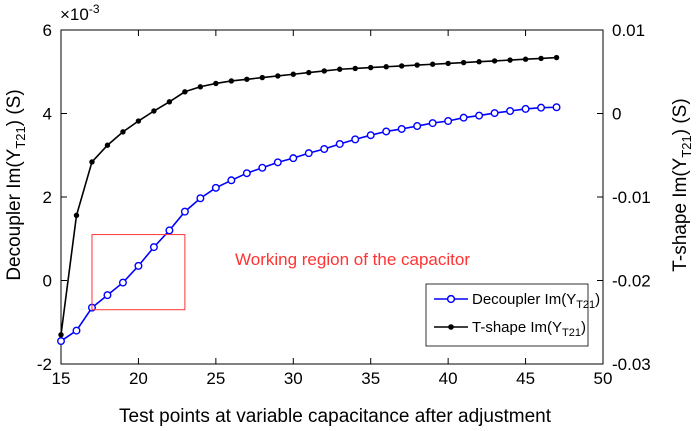 The image size is (700, 431). Describe the element at coordinates (370, 378) in the screenshot. I see `x-tick-label: 35` at that location.